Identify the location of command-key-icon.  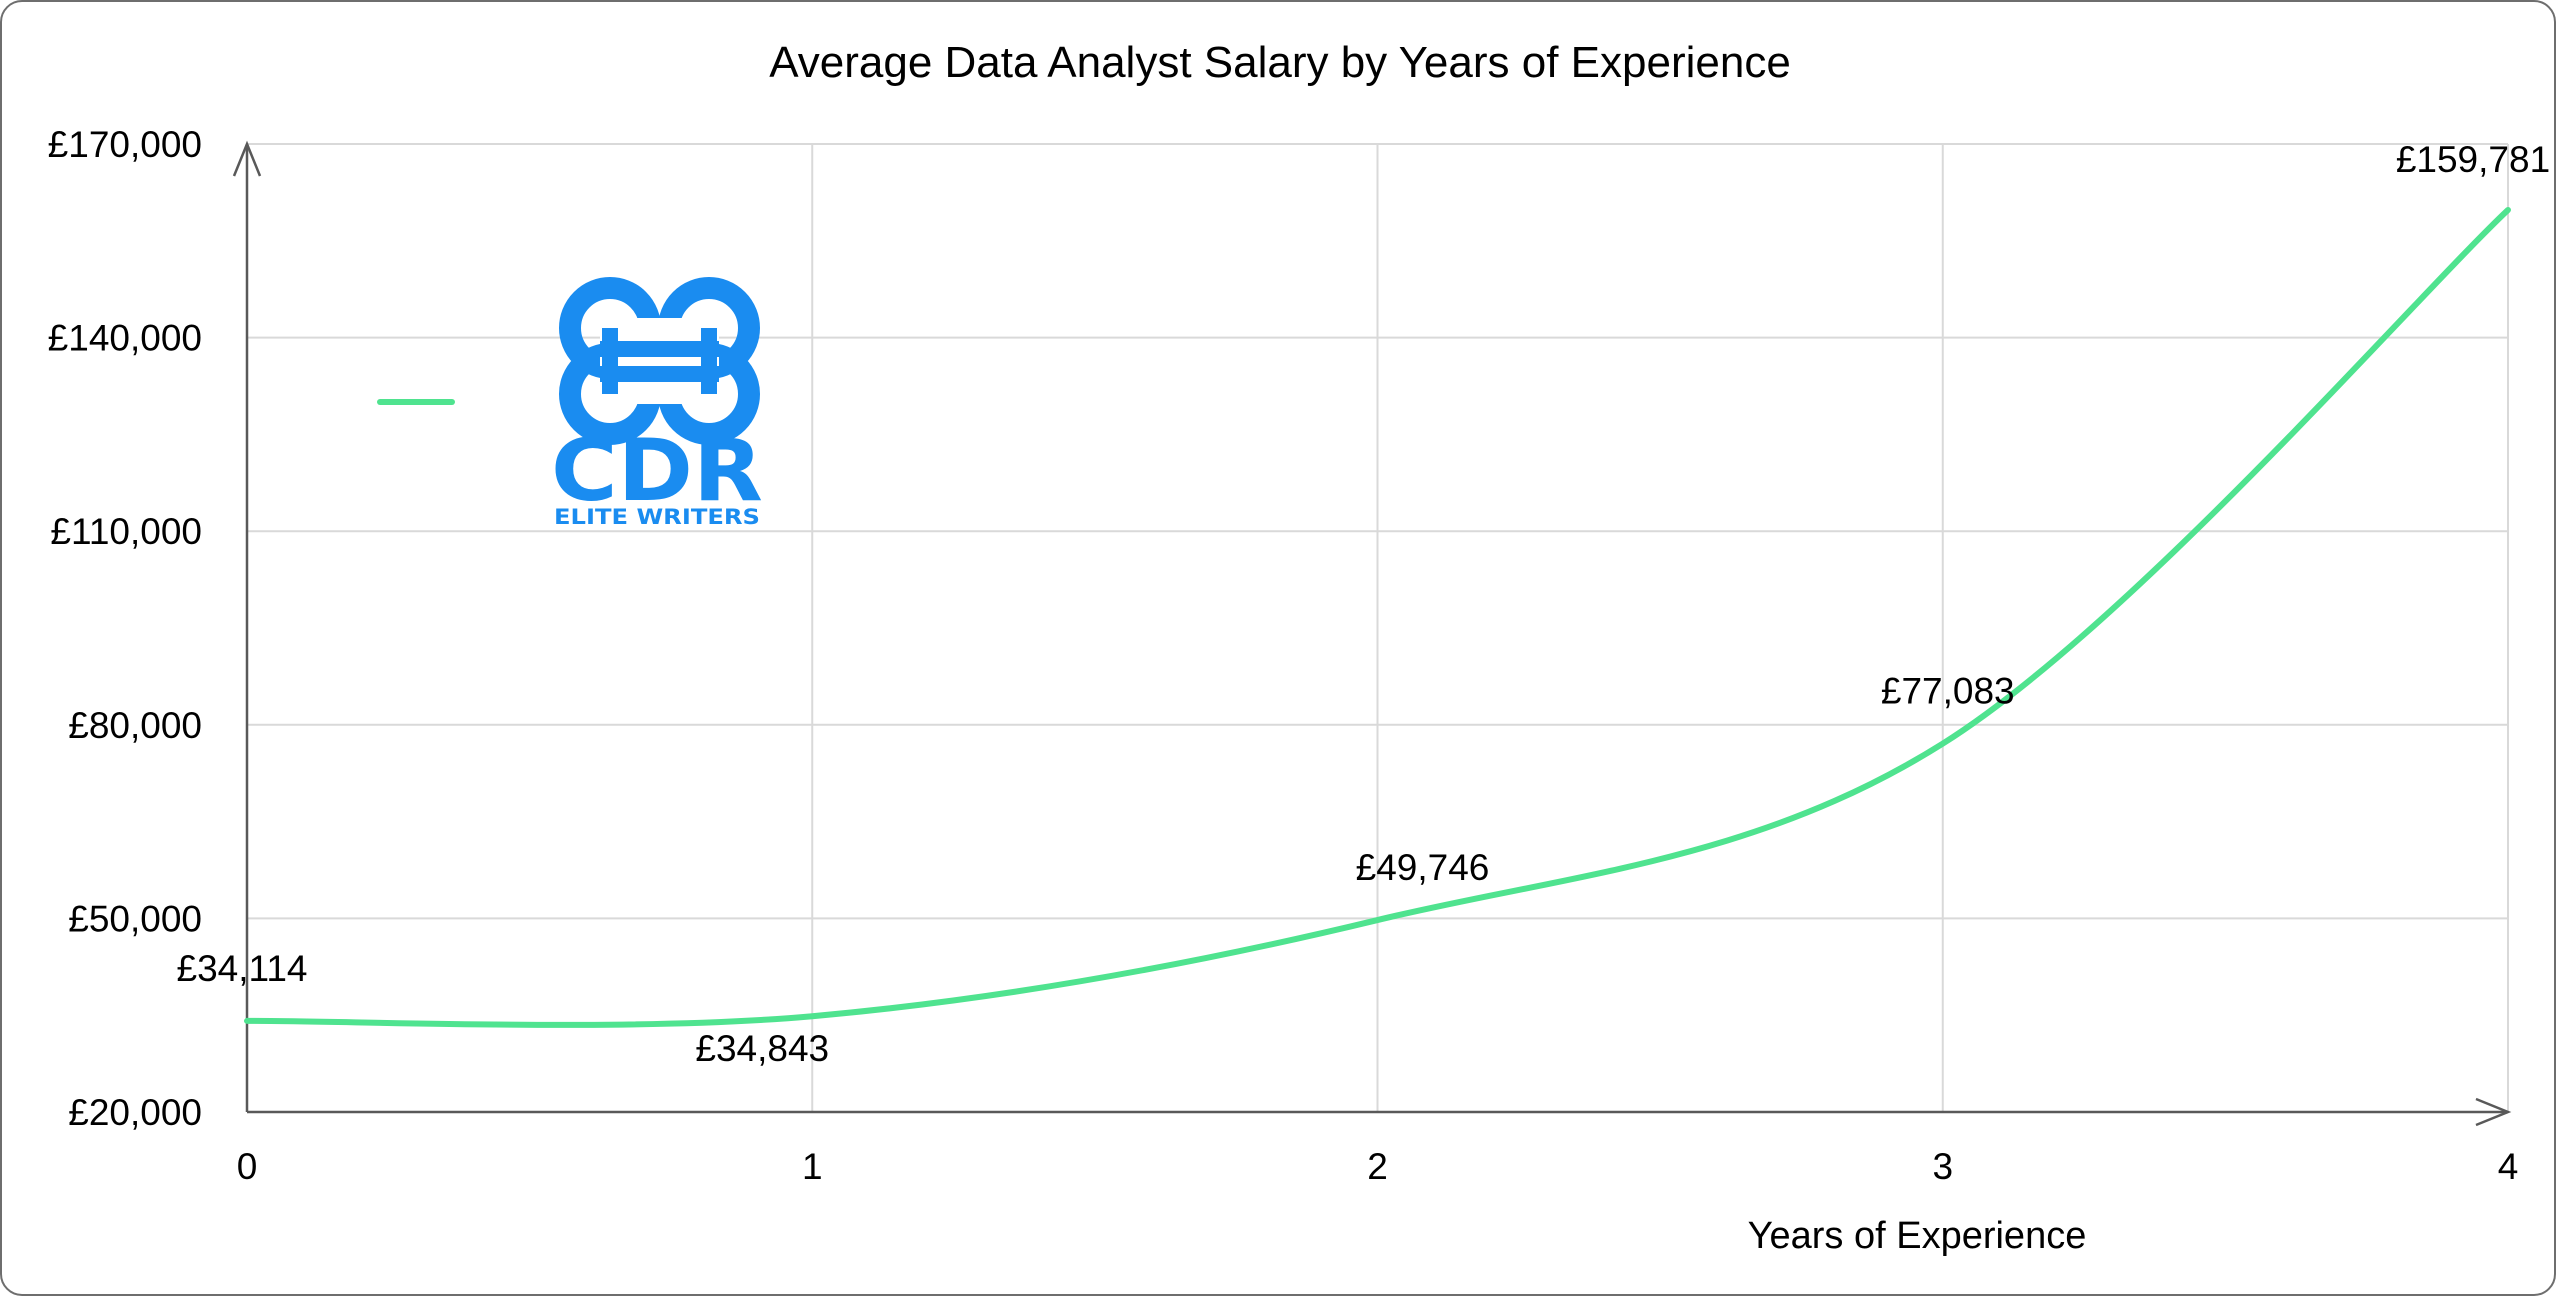
(659, 361).